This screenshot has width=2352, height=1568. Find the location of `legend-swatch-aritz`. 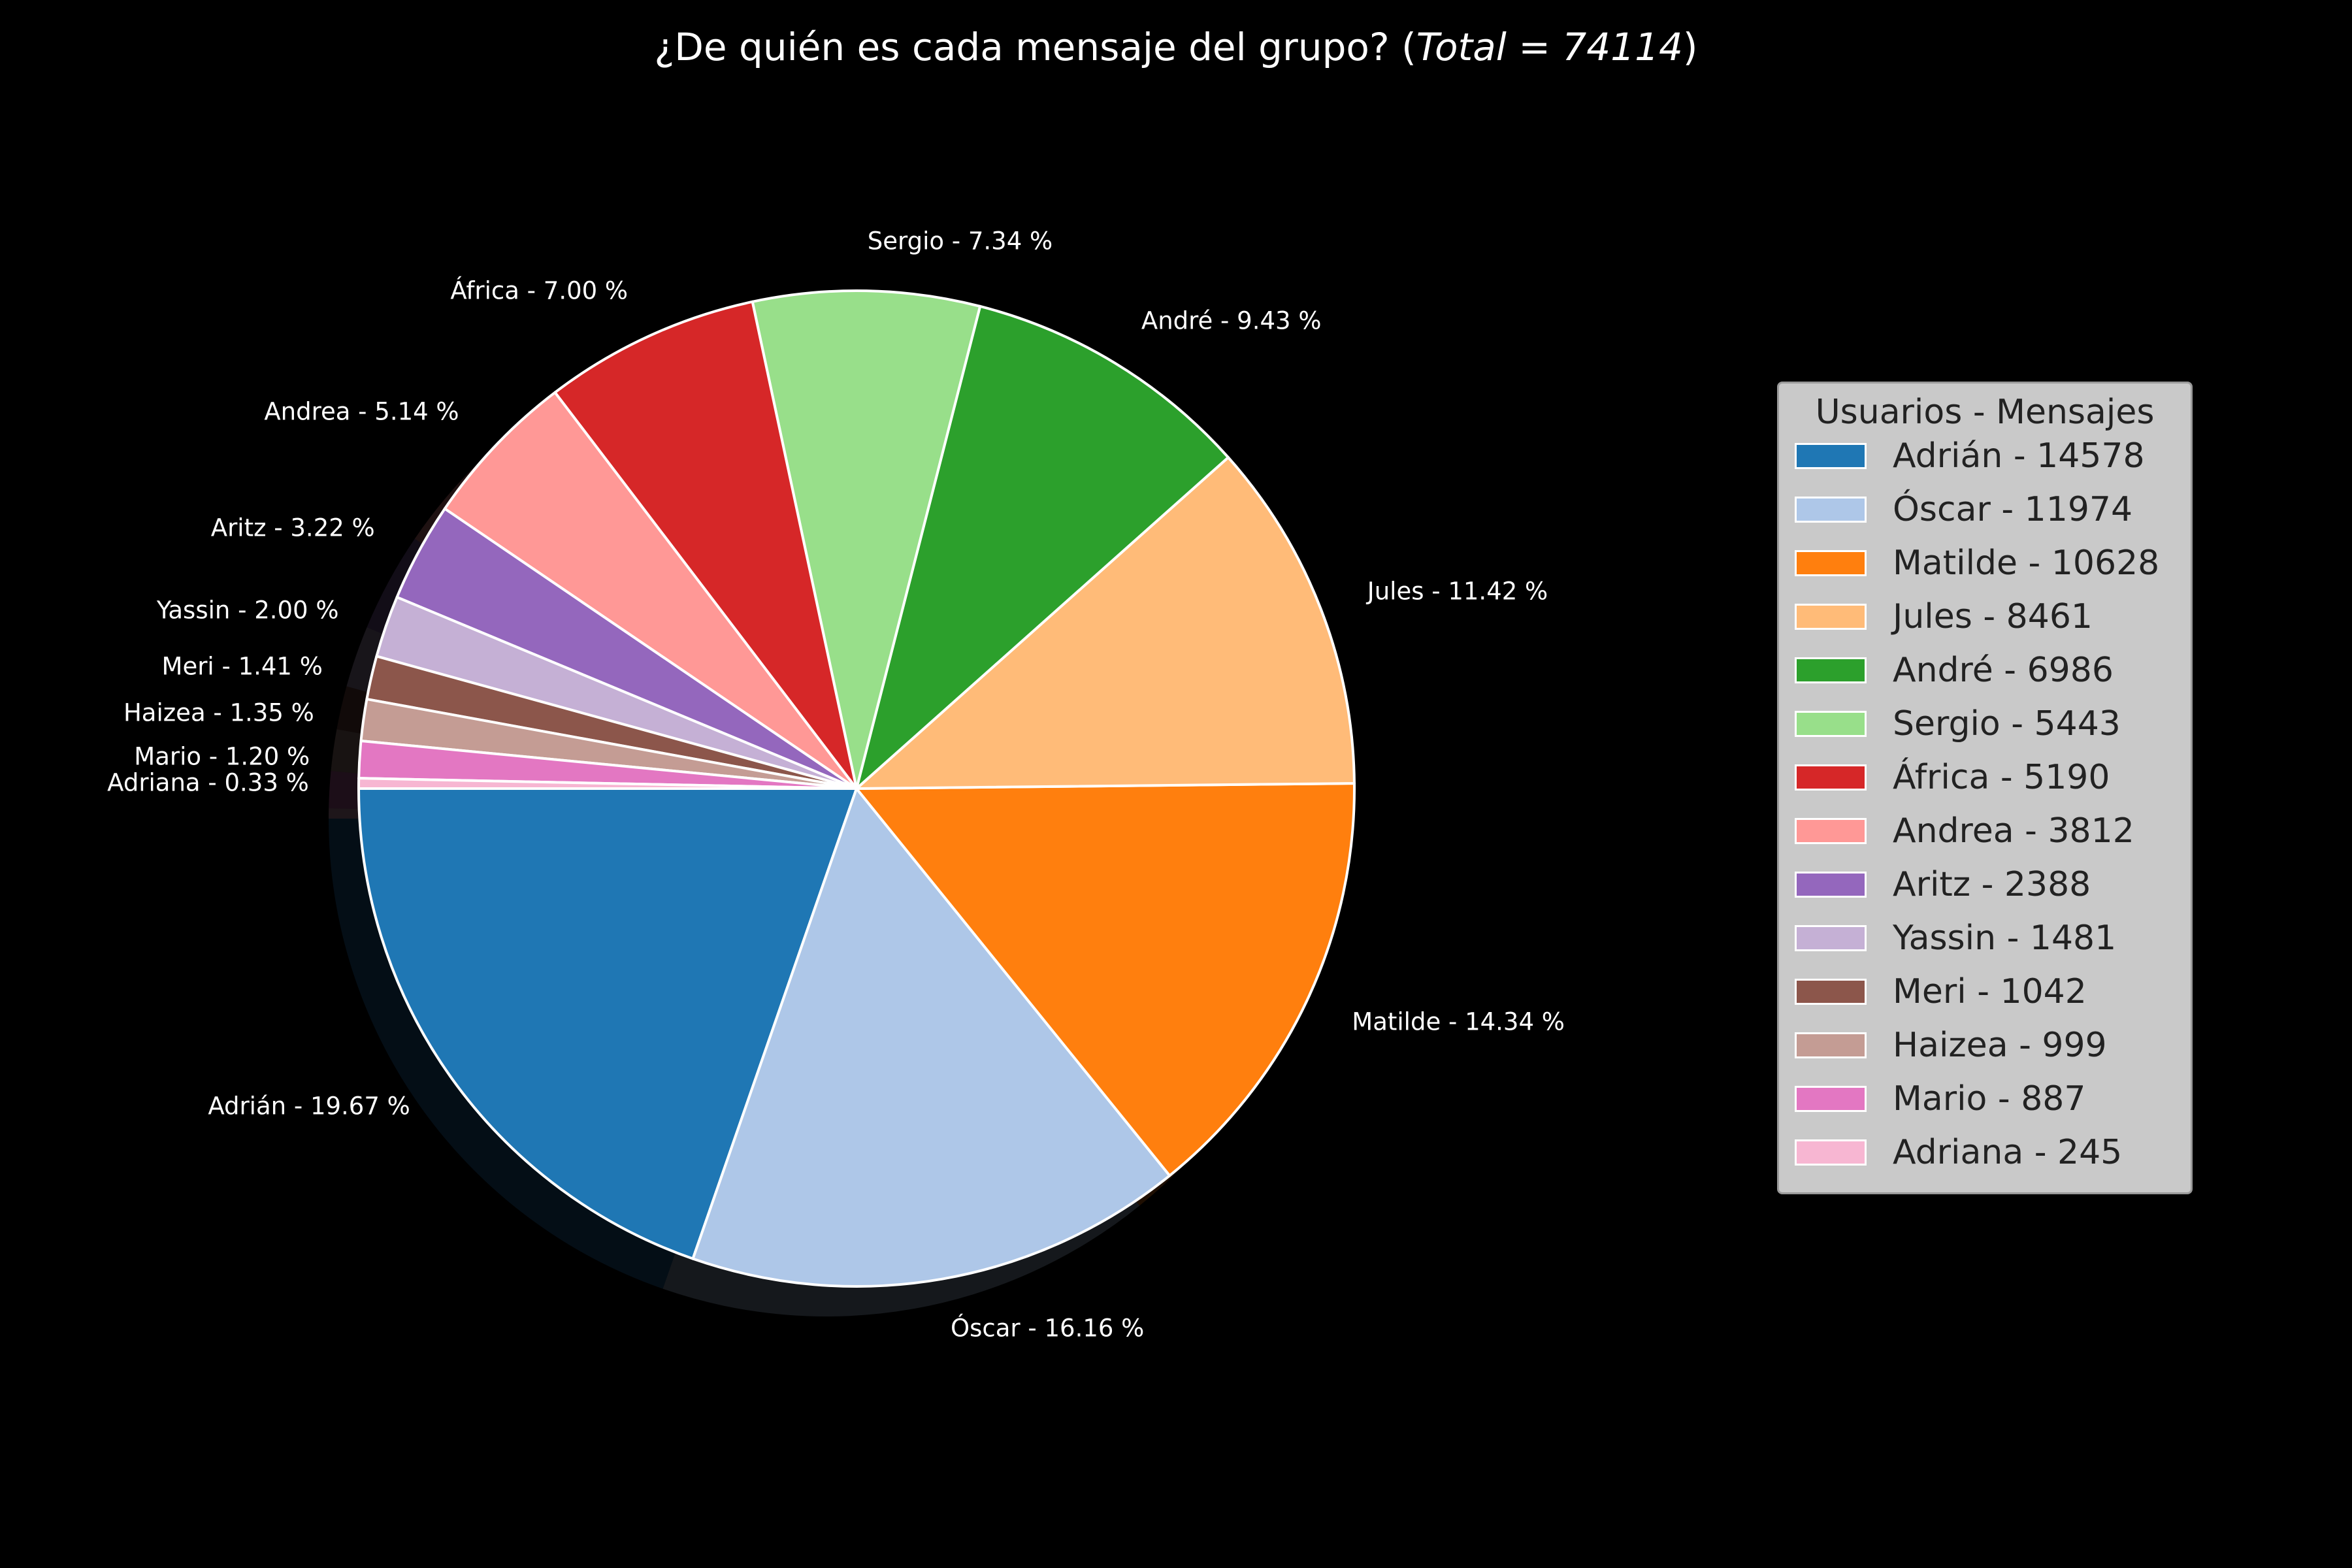

legend-swatch-aritz is located at coordinates (1831, 885).